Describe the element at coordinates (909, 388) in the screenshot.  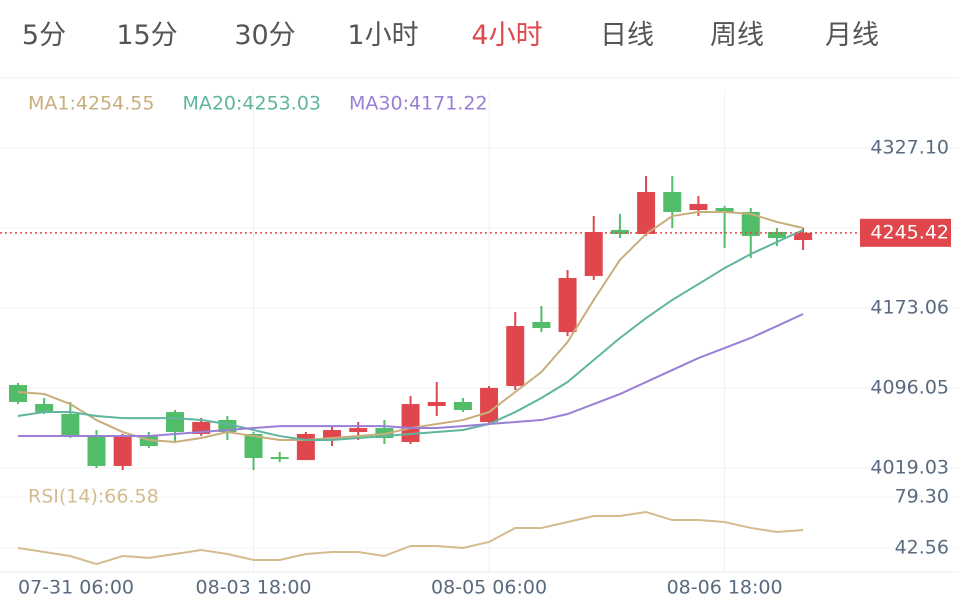
I see `y-tick-label: 4096.05` at that location.